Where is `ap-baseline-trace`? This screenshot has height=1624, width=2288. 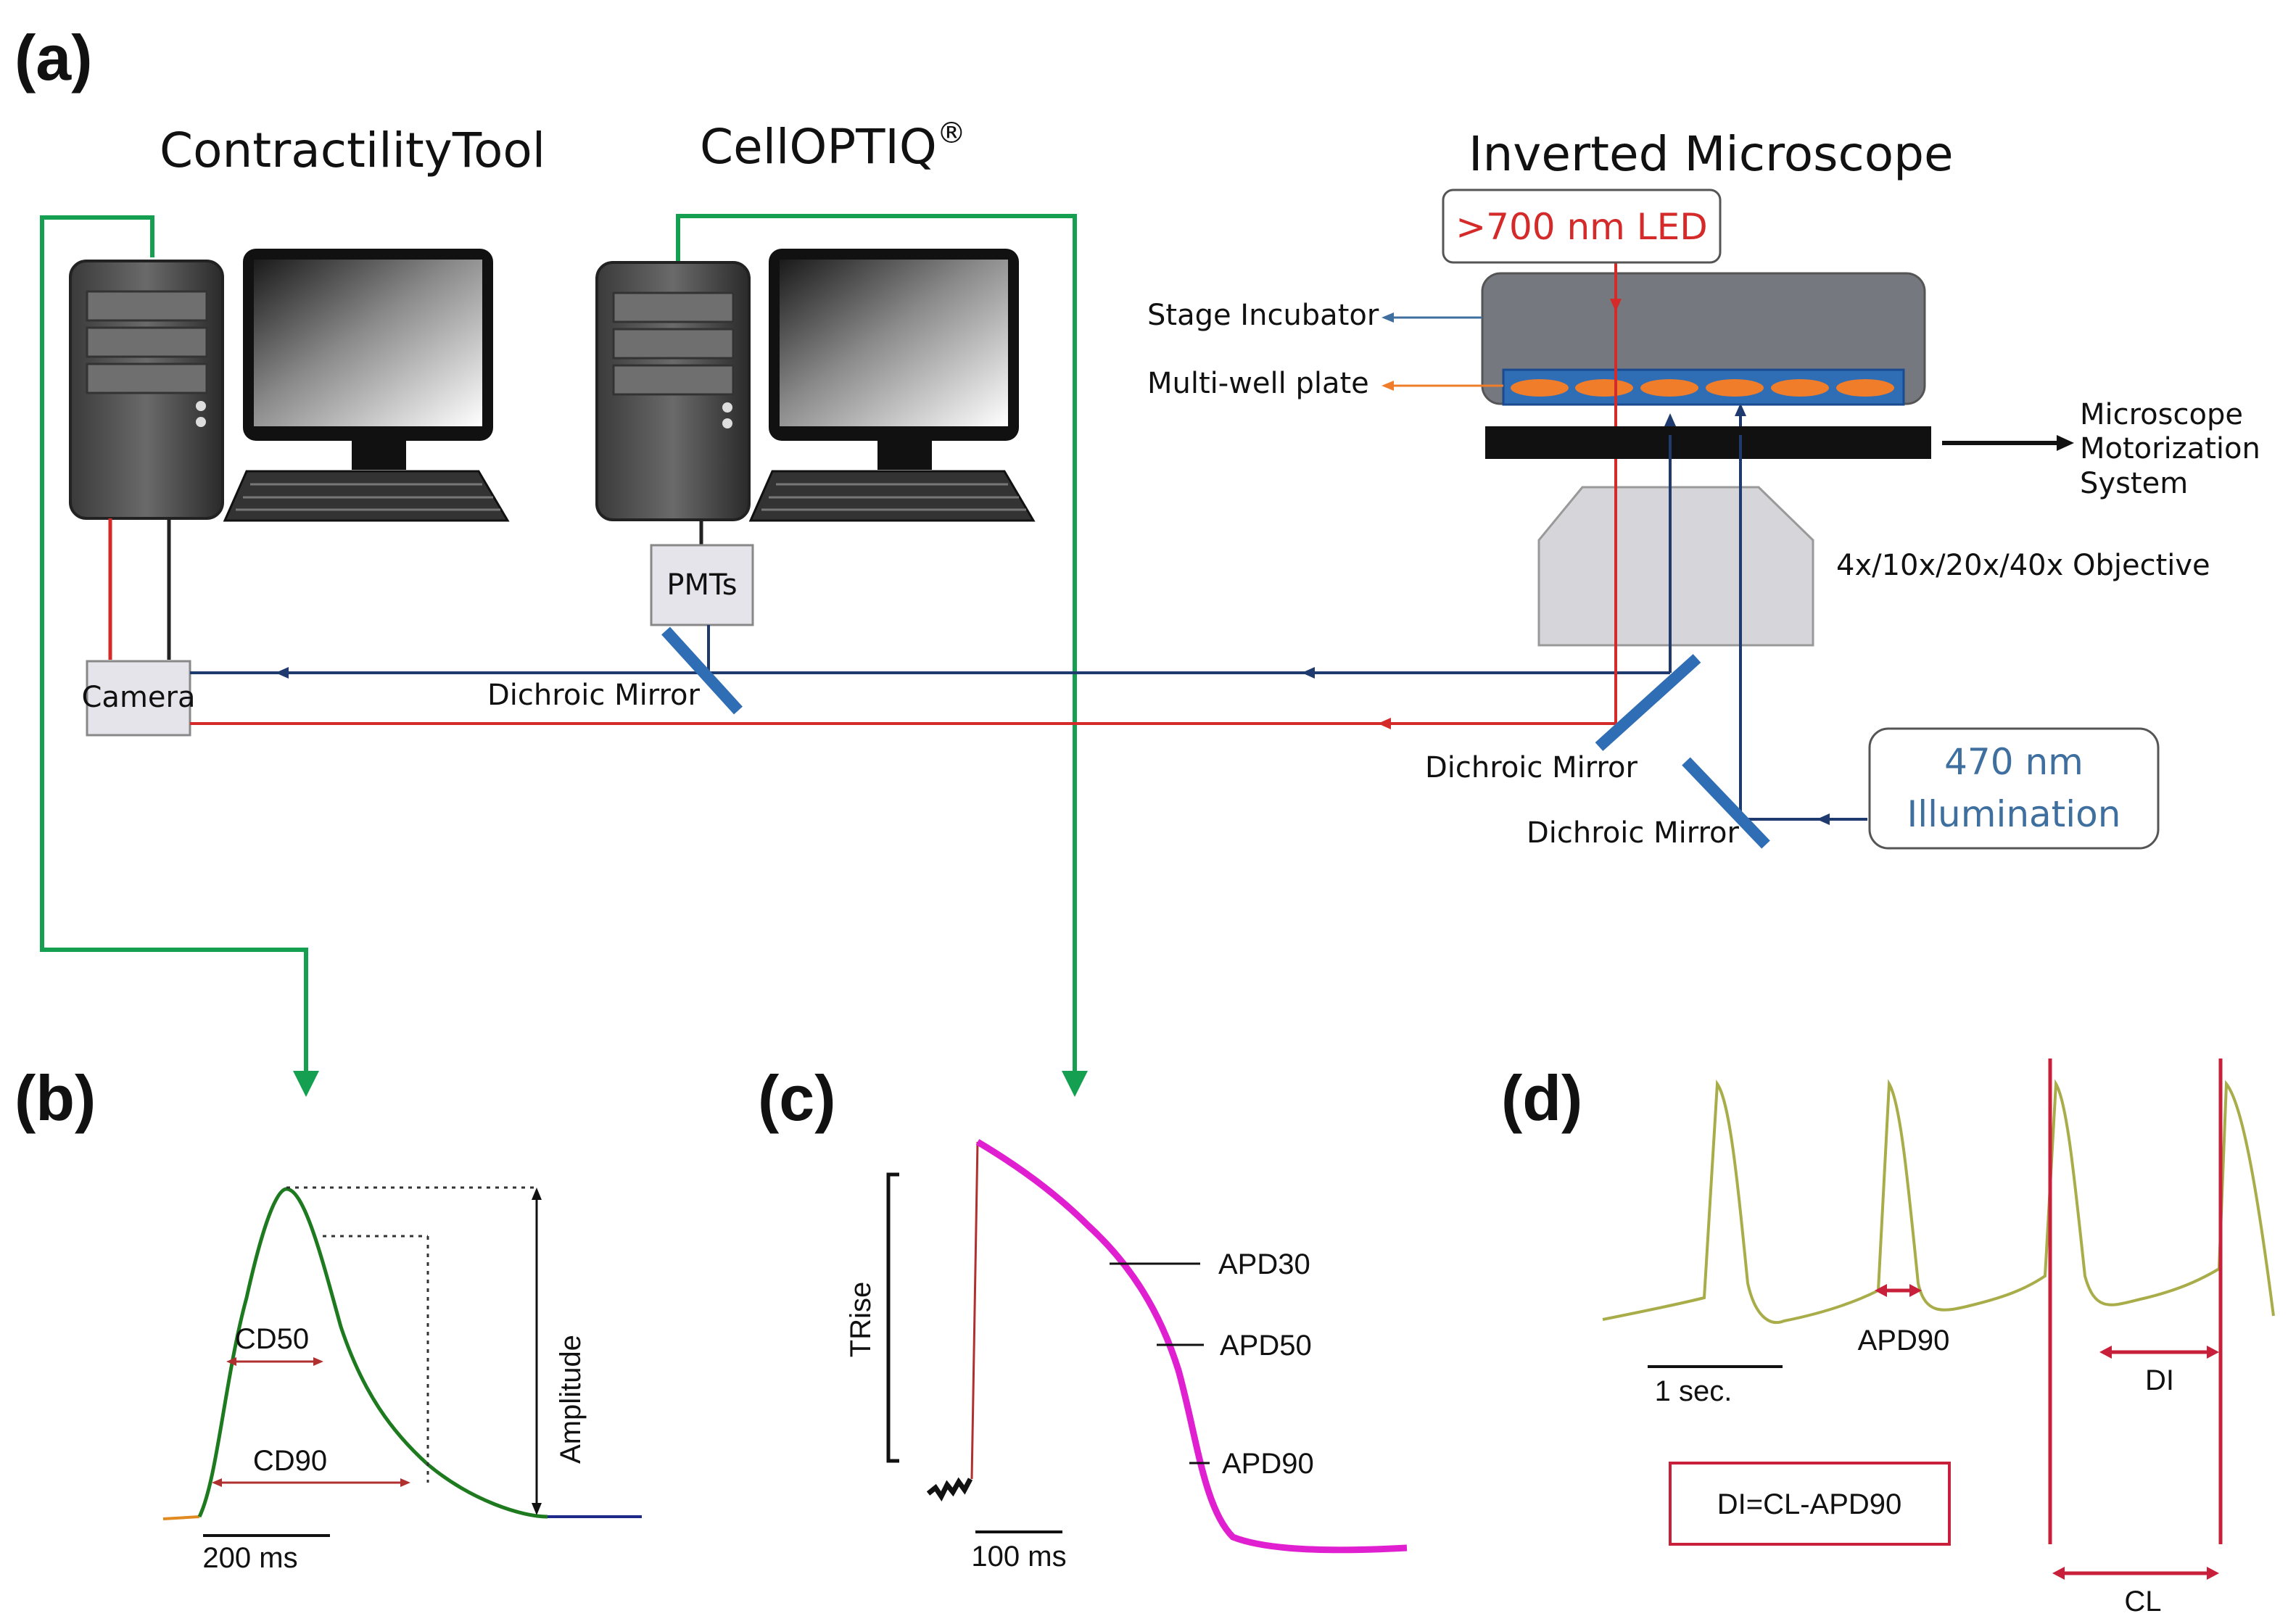 ap-baseline-trace is located at coordinates (949, 1489).